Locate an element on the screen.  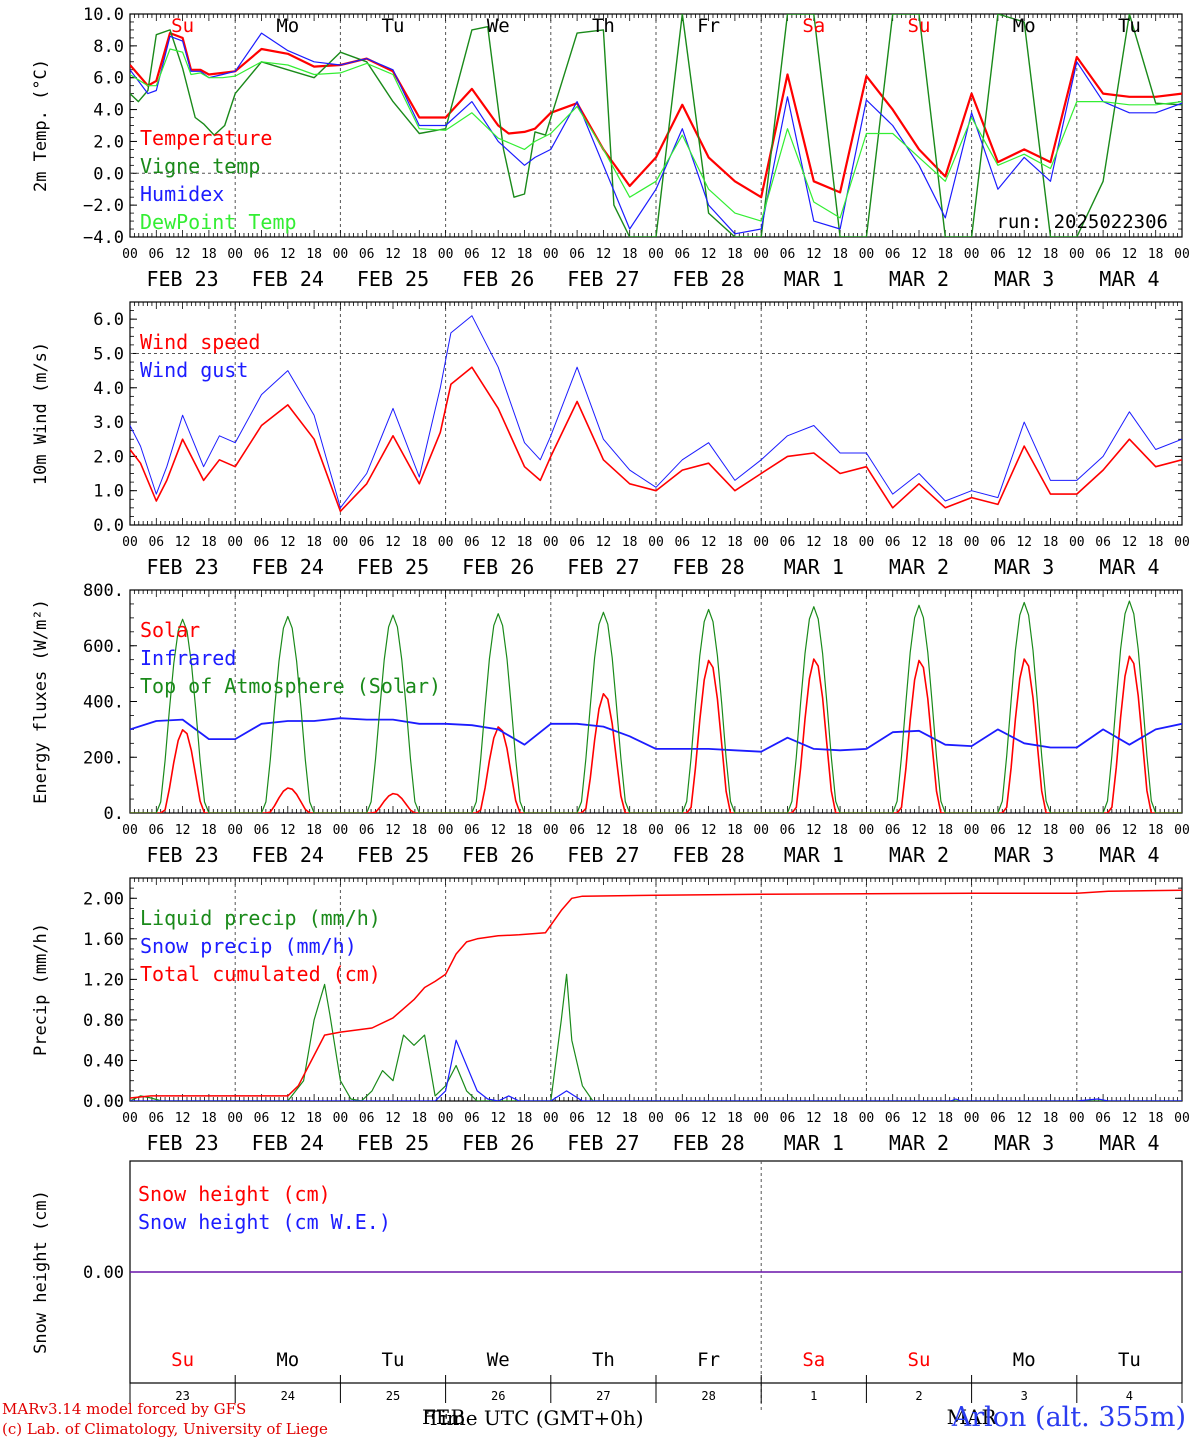
y-axis-title: 2m Temp. (°C) is located at coordinates (41, 125).